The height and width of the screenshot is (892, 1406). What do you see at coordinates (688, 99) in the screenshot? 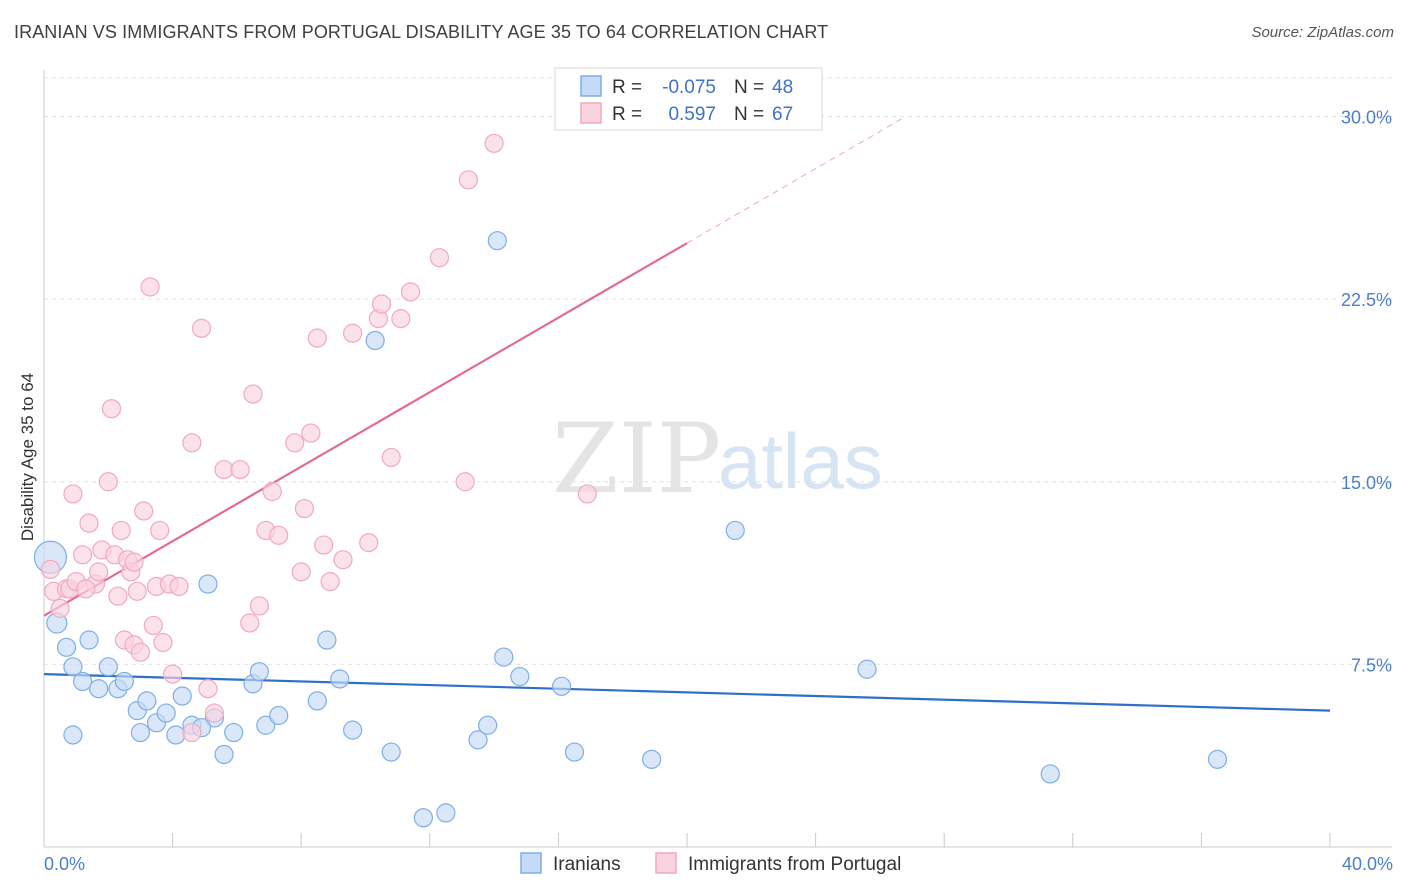
I see `stats-legend: R = -0.075 N = 48 R = 0.597 N = 67` at bounding box center [688, 99].